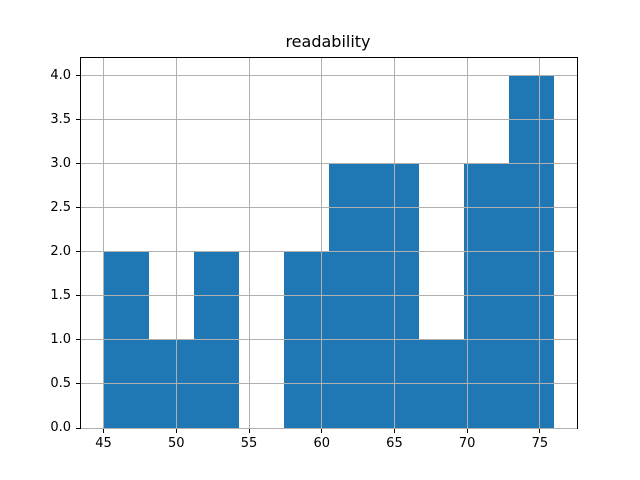 The image size is (640, 480). I want to click on x-tick-label: 55, so click(249, 443).